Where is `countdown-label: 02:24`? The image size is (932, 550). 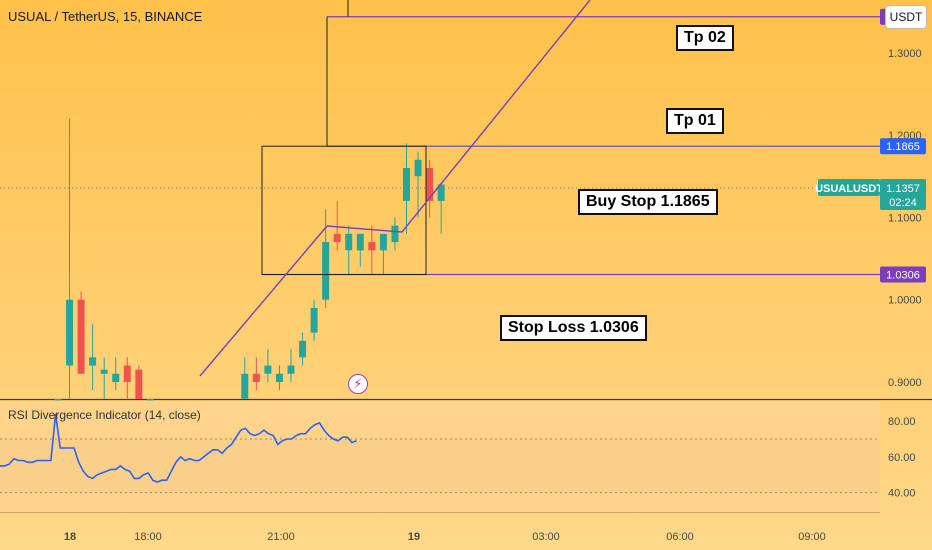
countdown-label: 02:24 is located at coordinates (903, 203).